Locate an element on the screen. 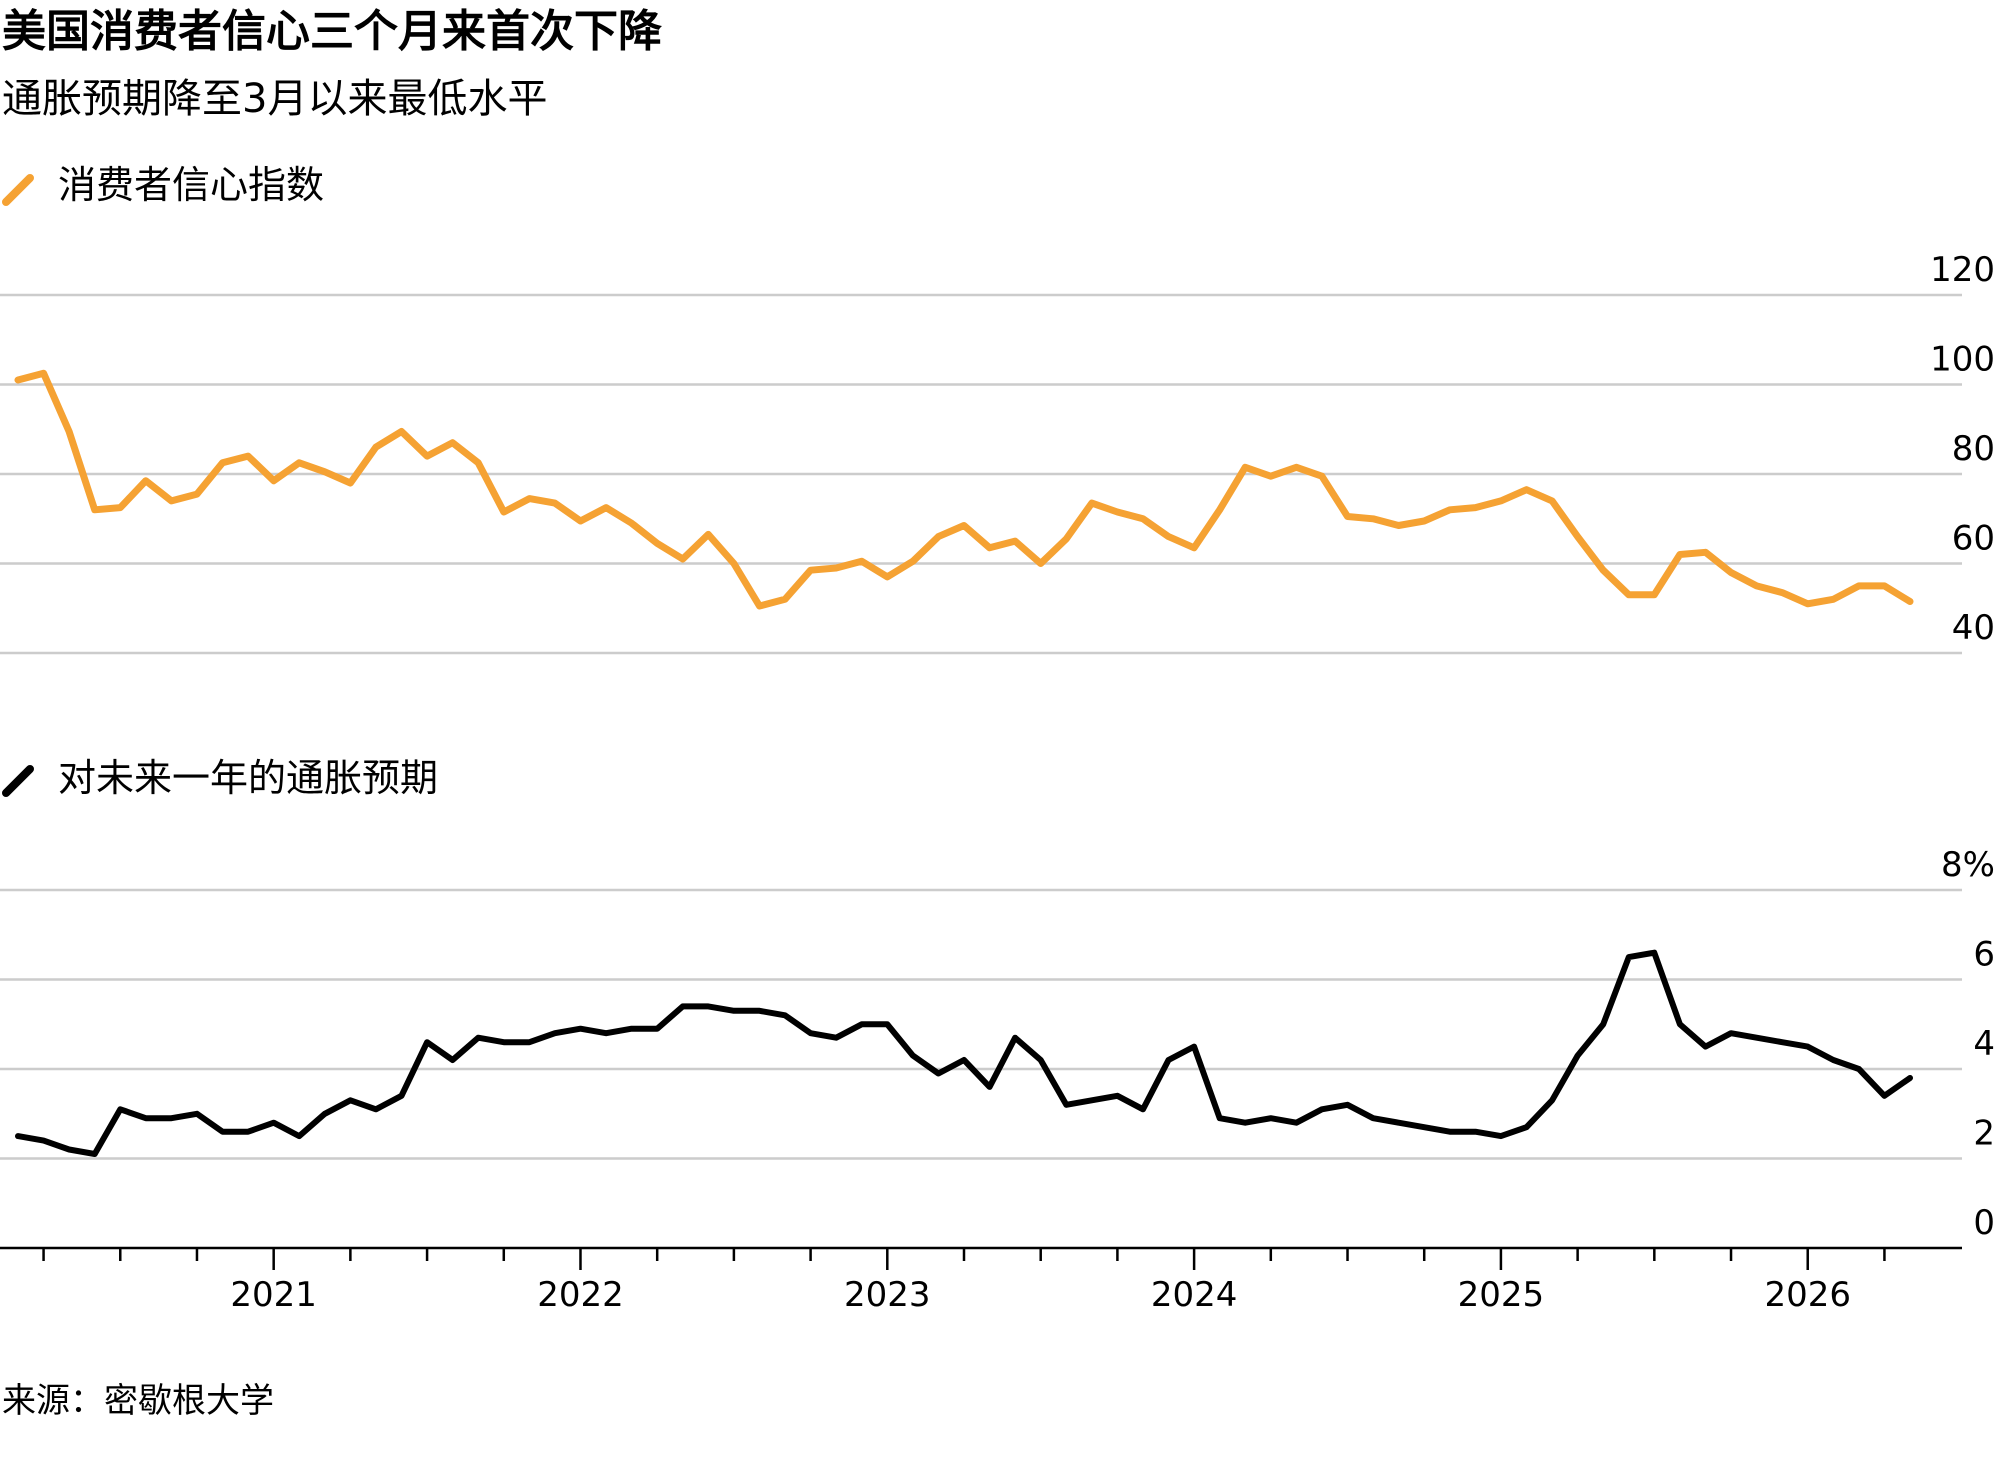 The height and width of the screenshot is (1482, 1997). source-note: 来源：密歇根大学 is located at coordinates (138, 1401).